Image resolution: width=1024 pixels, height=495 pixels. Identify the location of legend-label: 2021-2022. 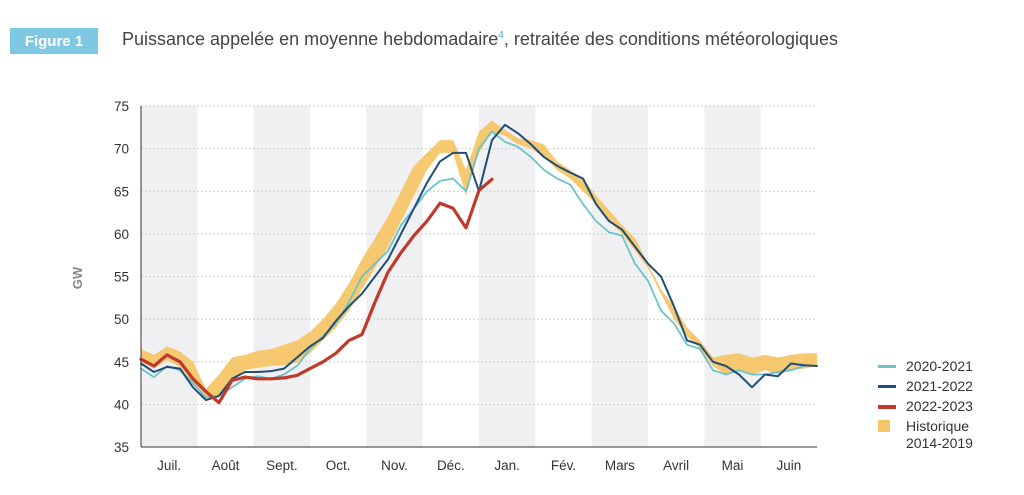
(939, 386).